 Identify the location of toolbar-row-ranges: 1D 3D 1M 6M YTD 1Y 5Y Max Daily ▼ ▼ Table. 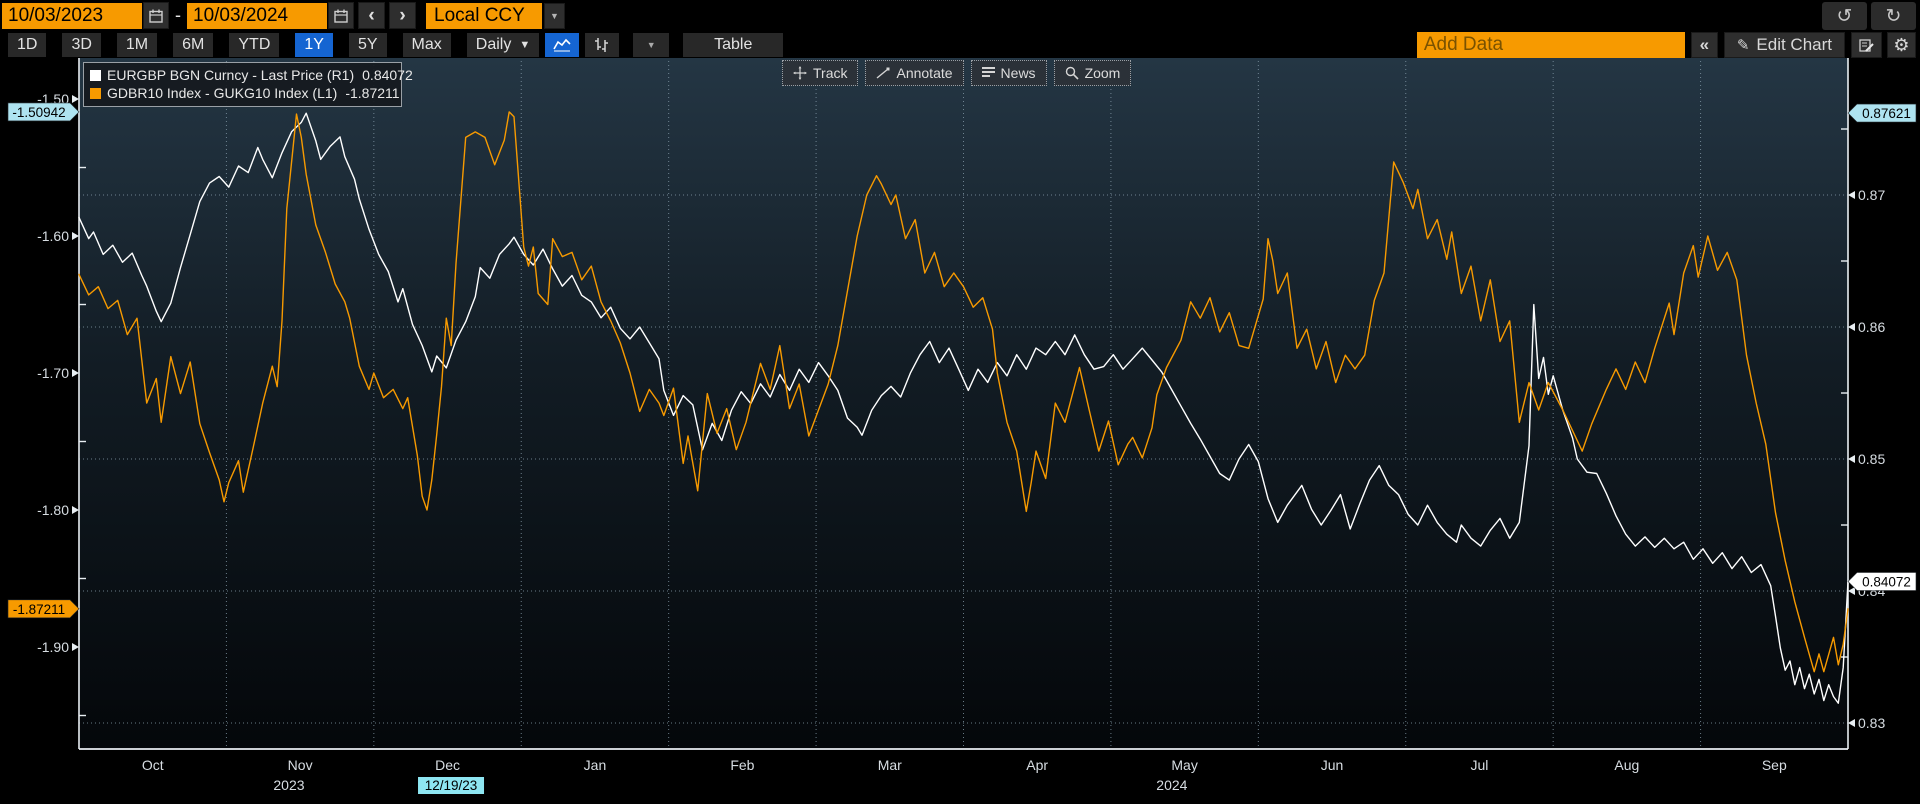
(960, 44).